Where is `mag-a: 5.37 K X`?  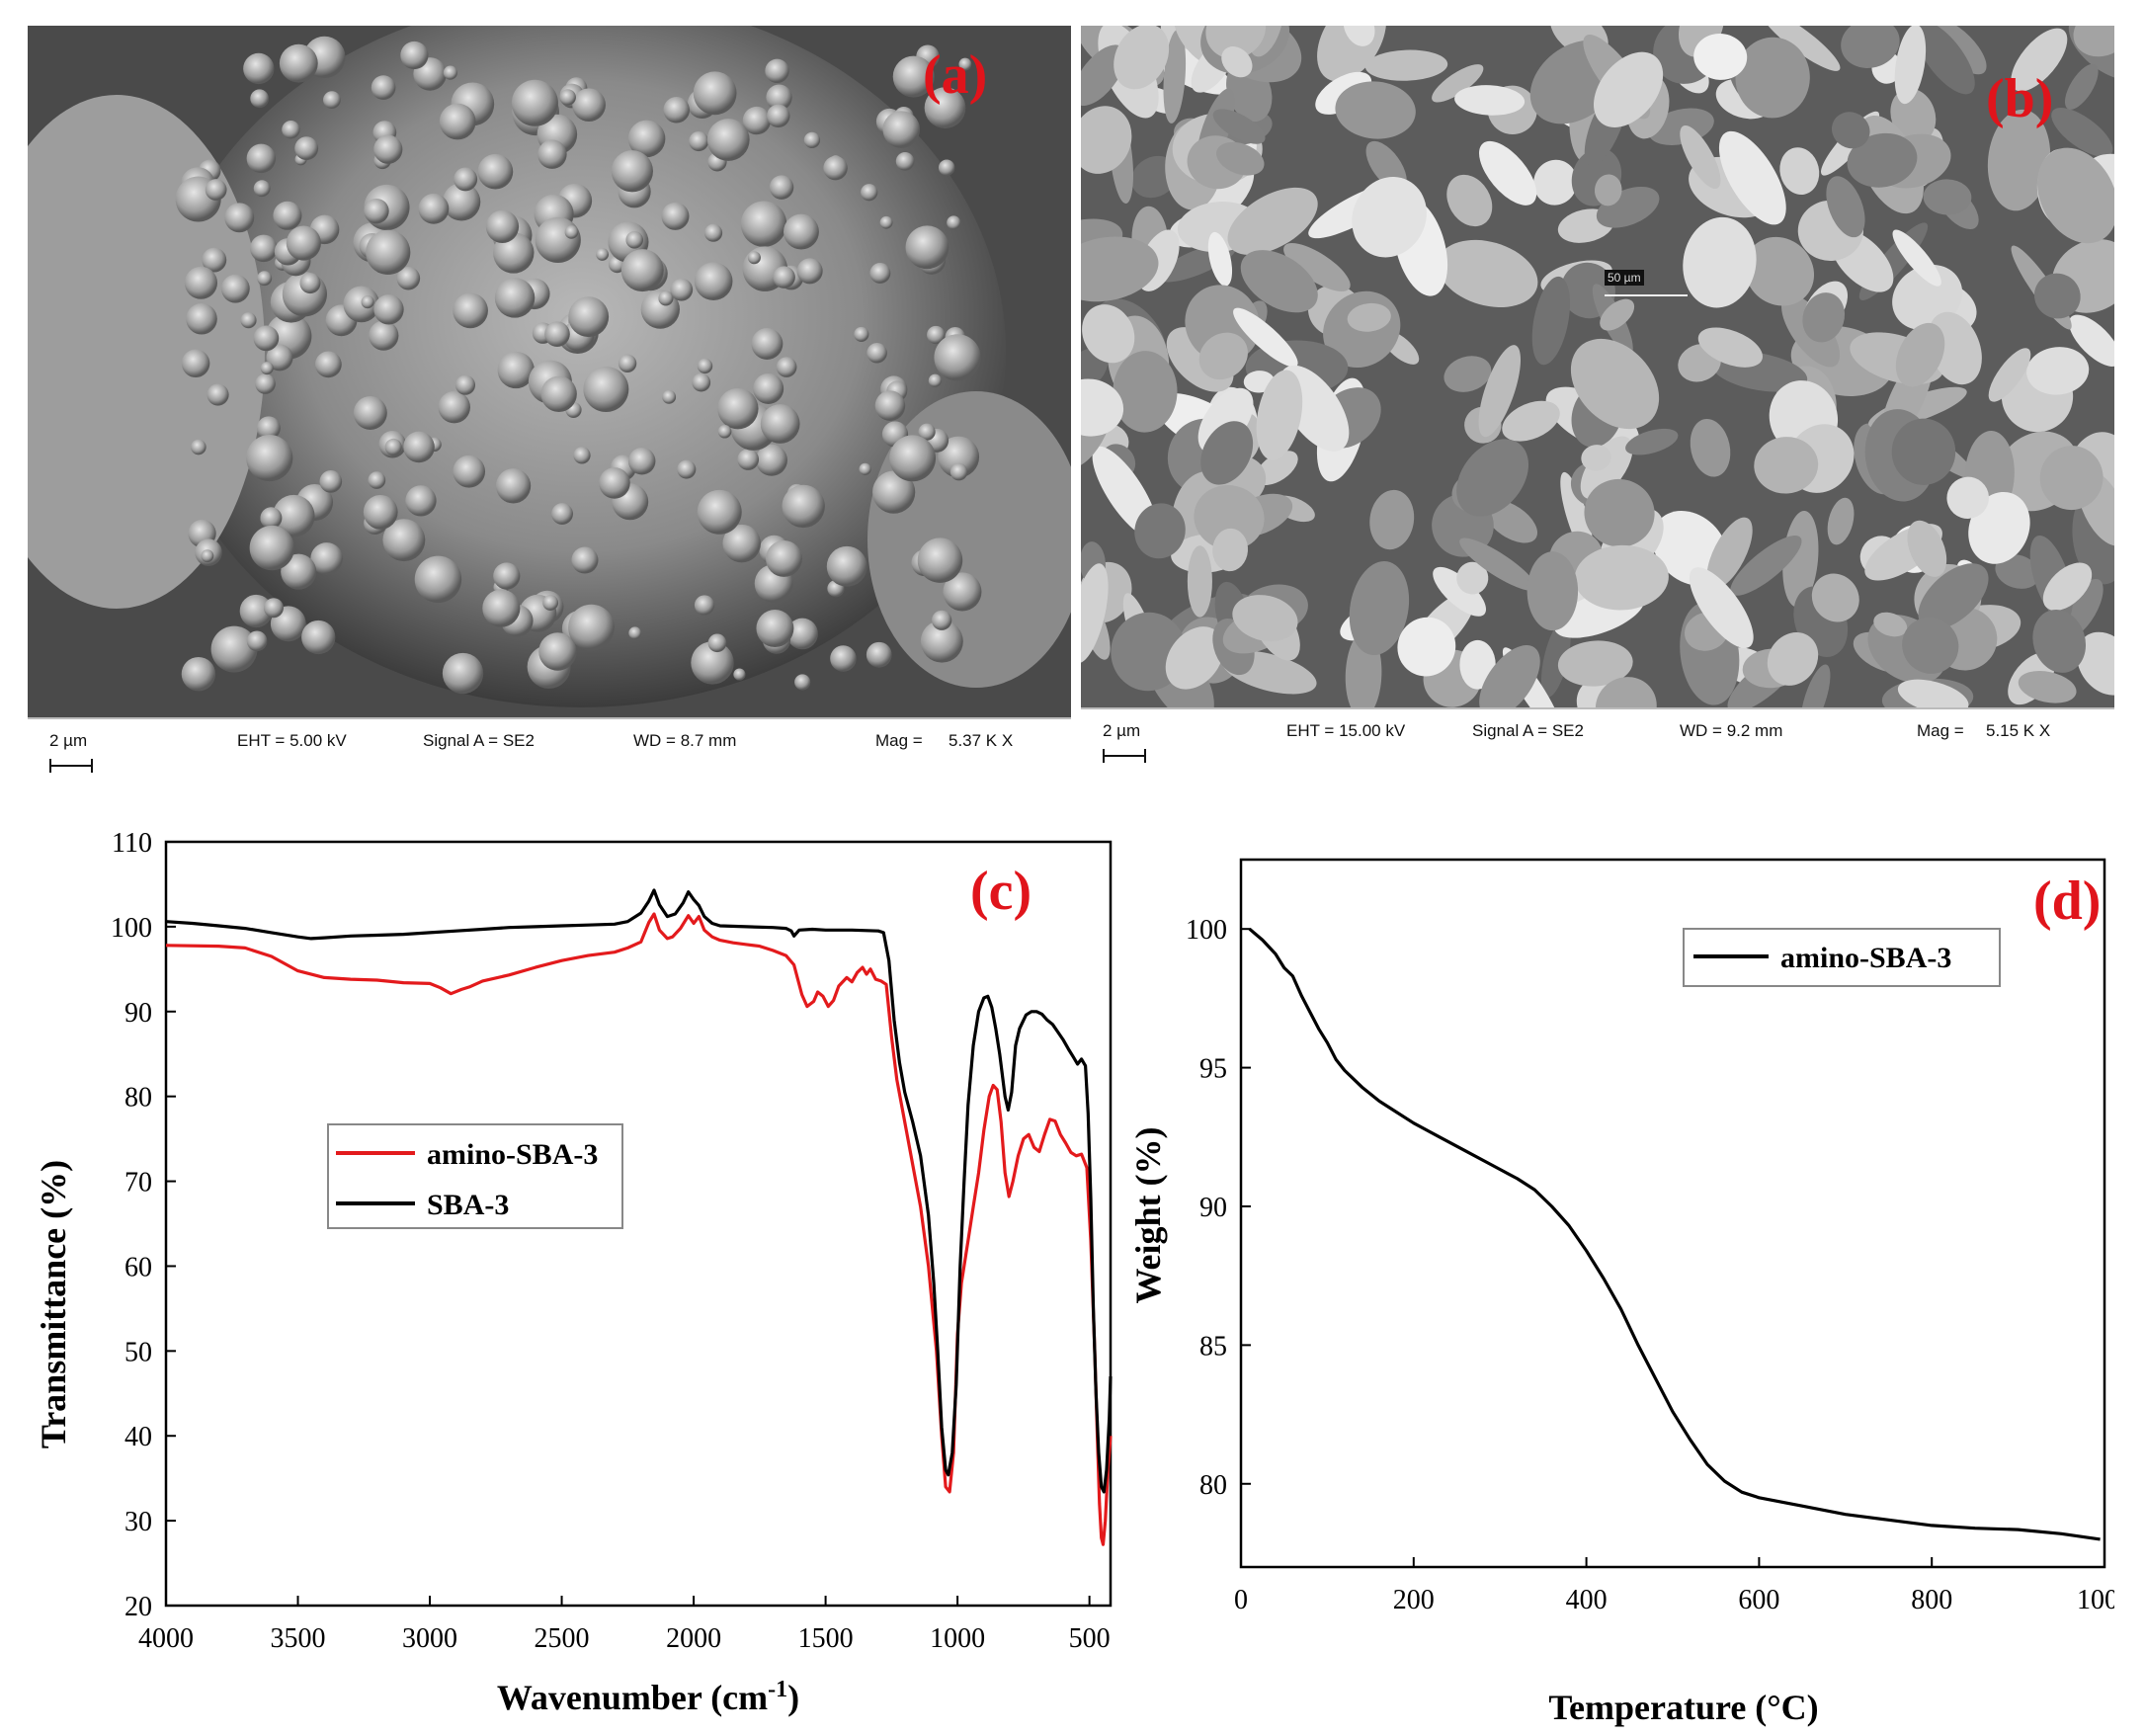
mag-a: 5.37 K X is located at coordinates (982, 741).